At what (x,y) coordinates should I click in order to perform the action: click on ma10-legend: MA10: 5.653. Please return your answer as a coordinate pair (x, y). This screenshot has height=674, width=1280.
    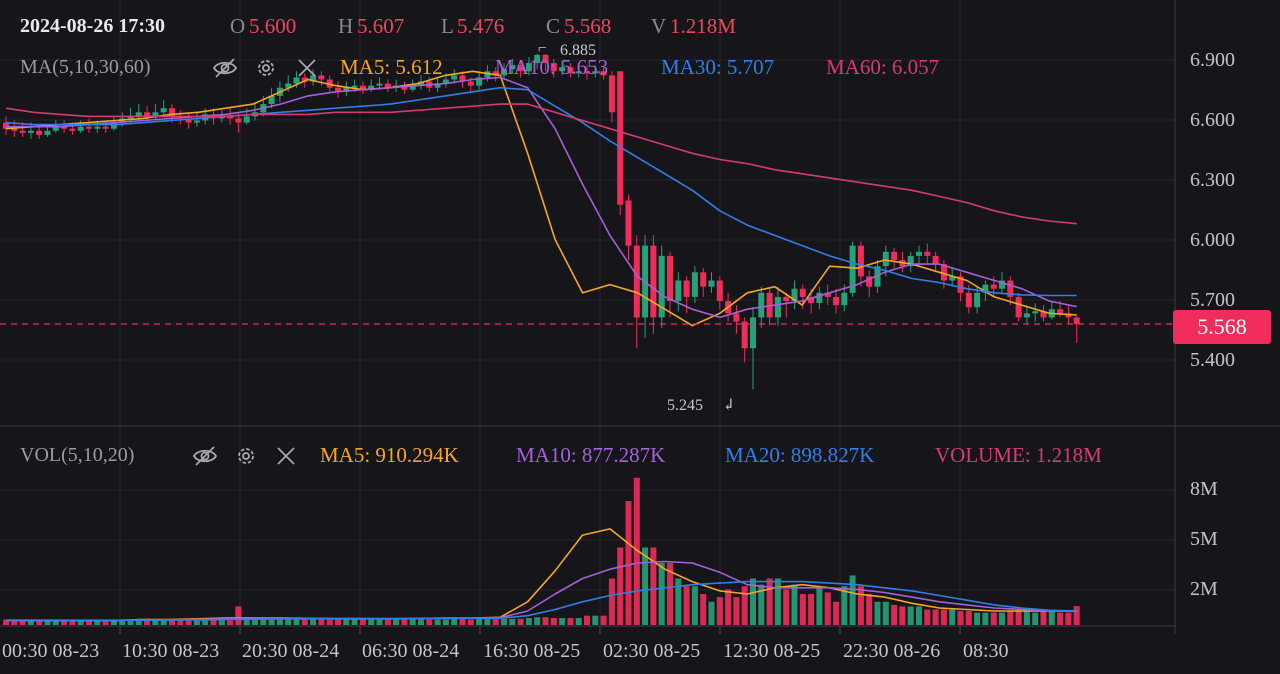
    Looking at the image, I should click on (552, 67).